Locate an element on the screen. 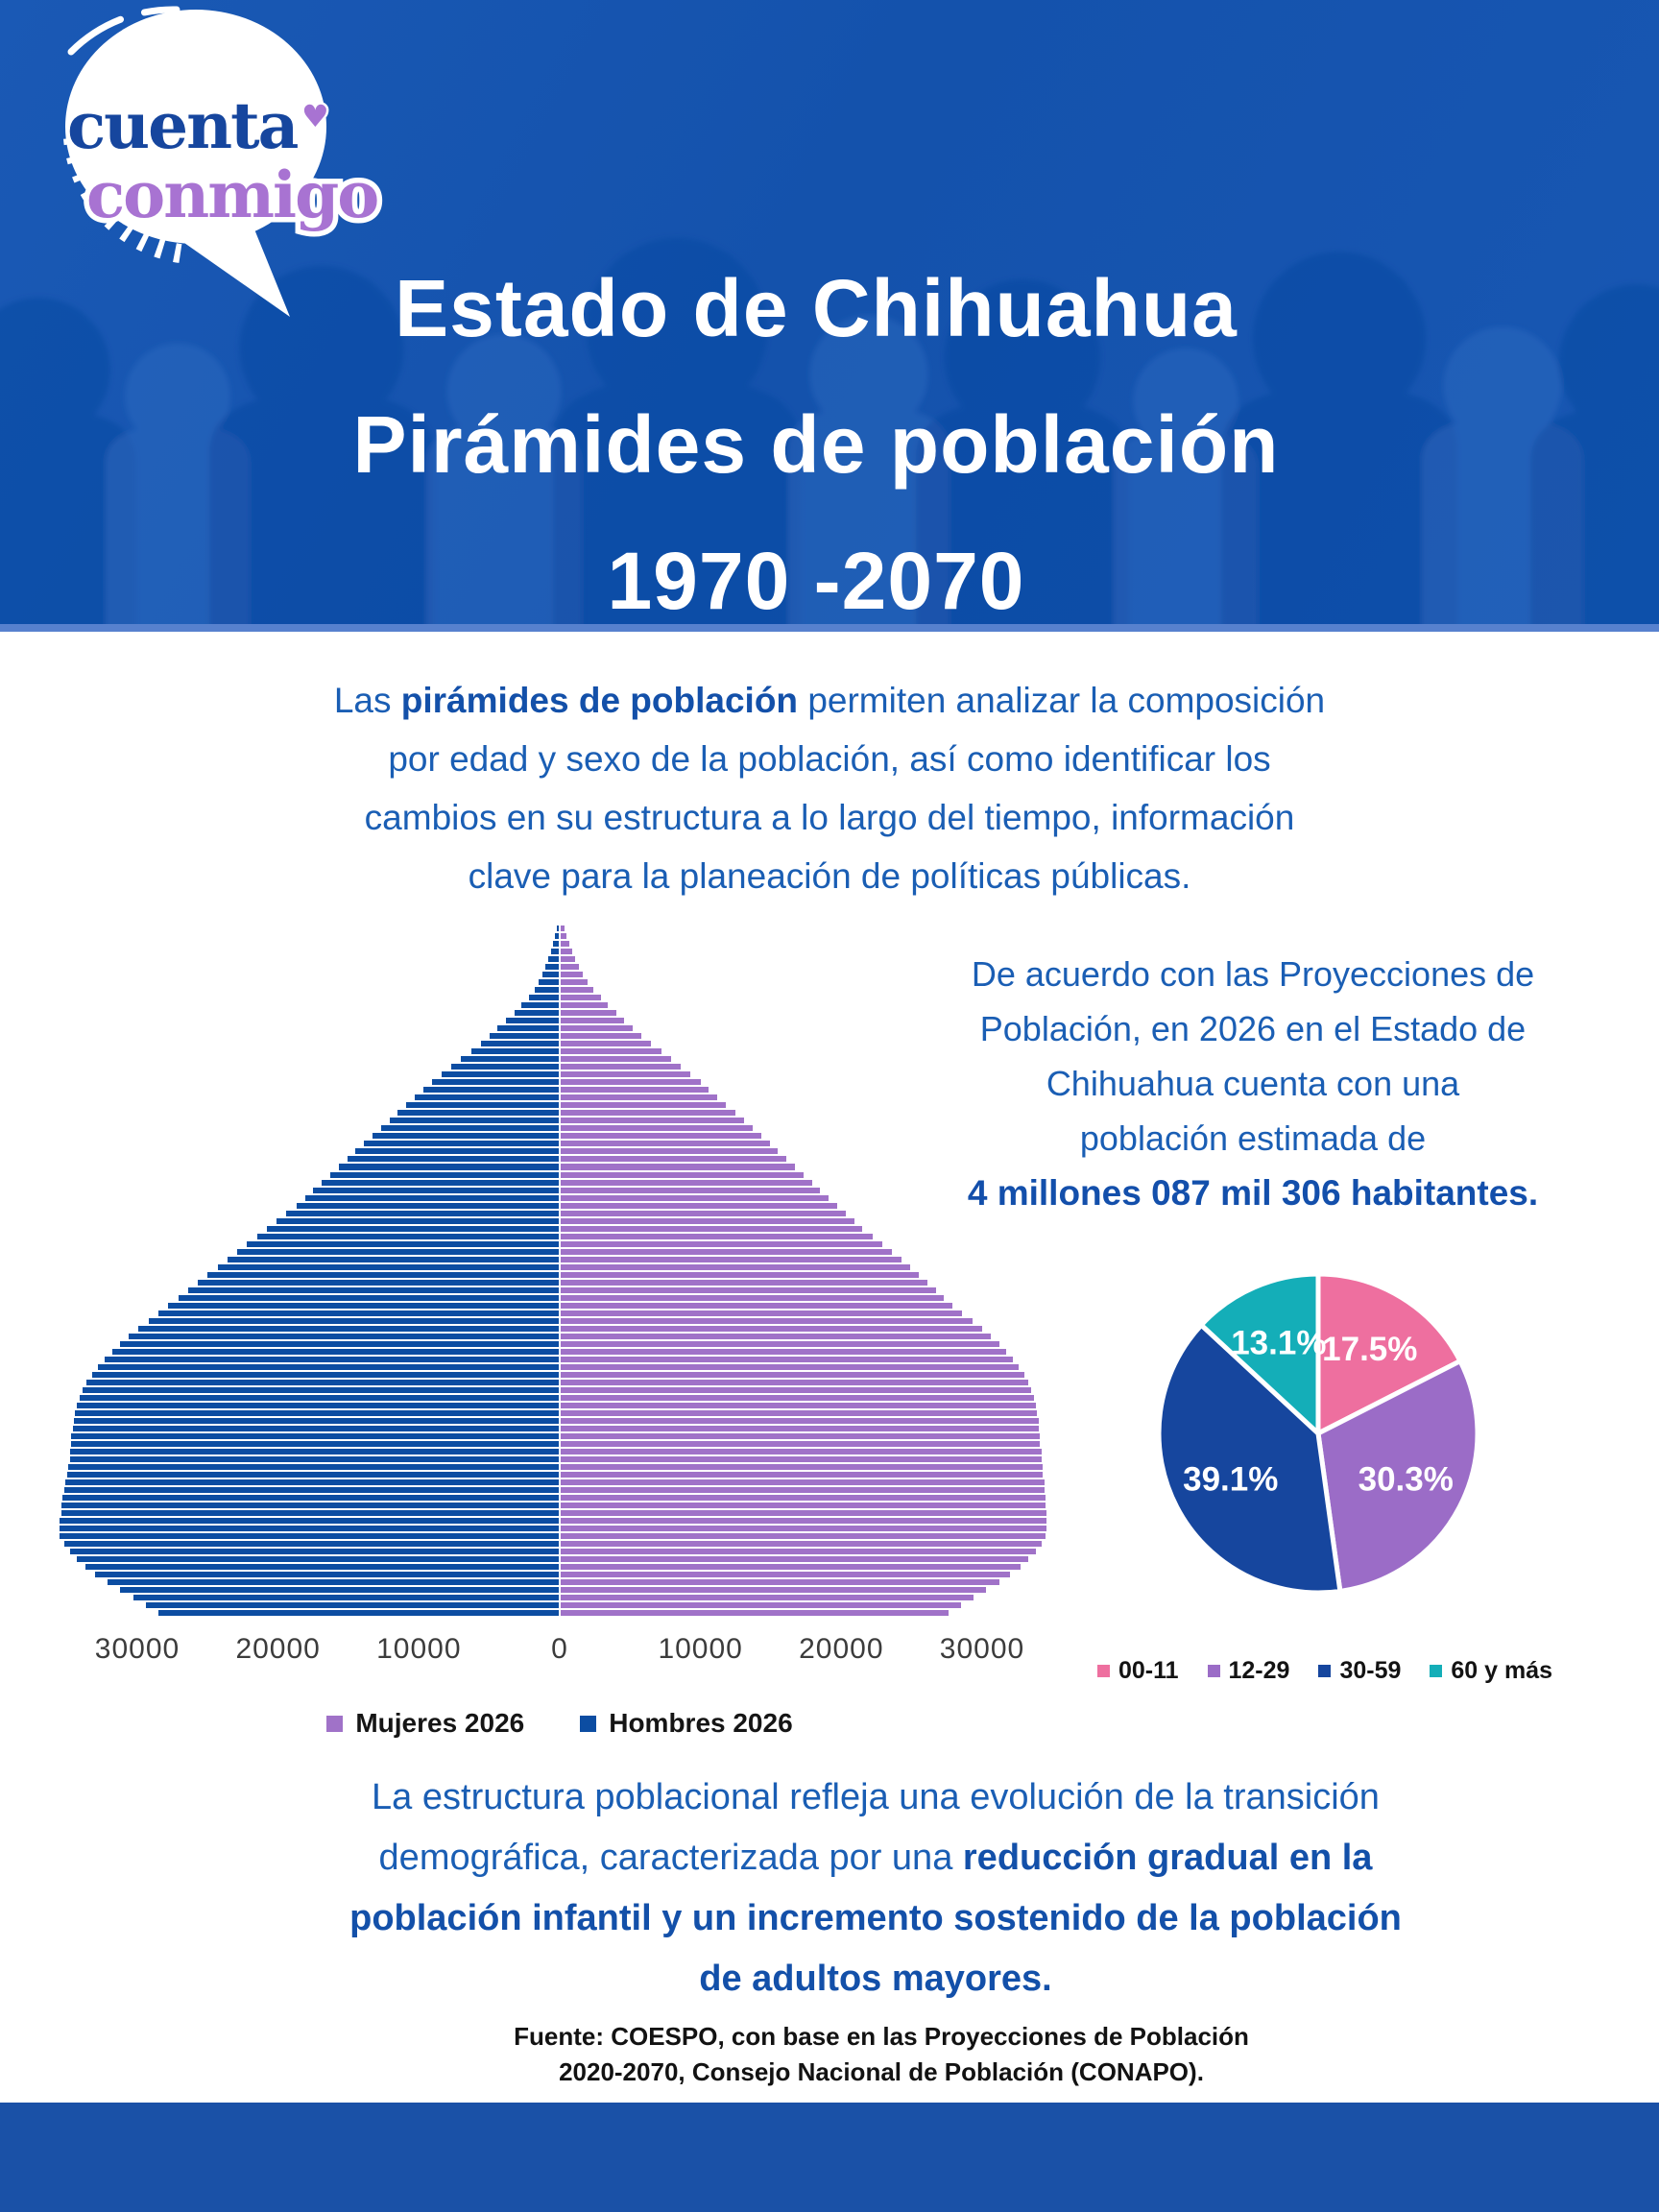 The height and width of the screenshot is (2212, 1659). text-line: 4 millones 087 mil 306 habitantes. is located at coordinates (1253, 1193).